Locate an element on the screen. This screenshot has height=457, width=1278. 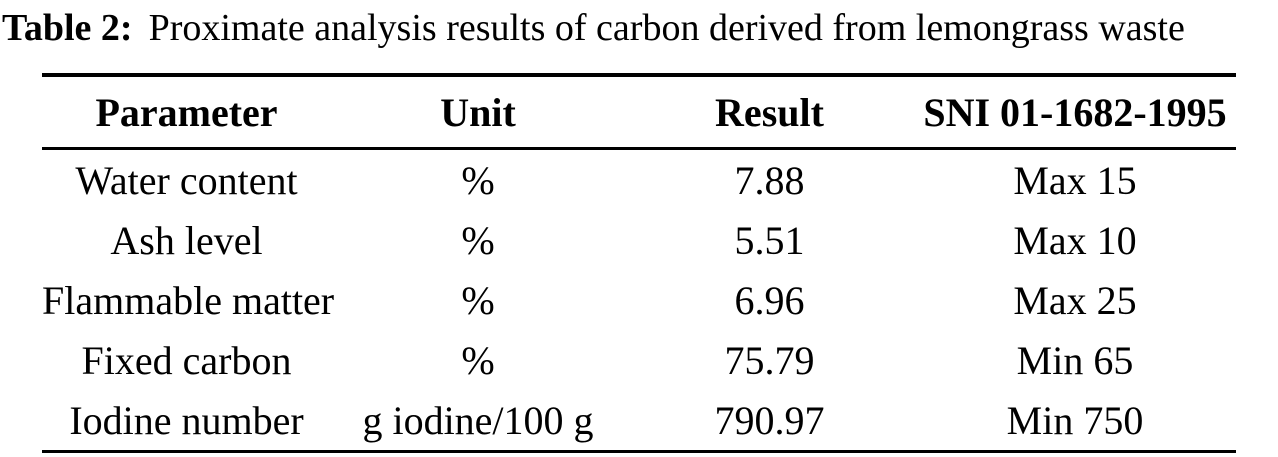
cell-sni: Min 750 is located at coordinates (1075, 420).